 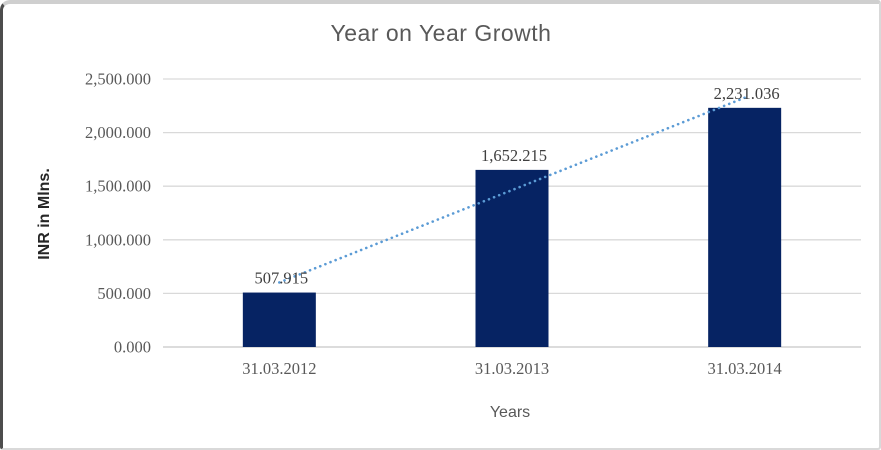 I want to click on y-tick-label: 1,500.000, so click(x=118, y=186).